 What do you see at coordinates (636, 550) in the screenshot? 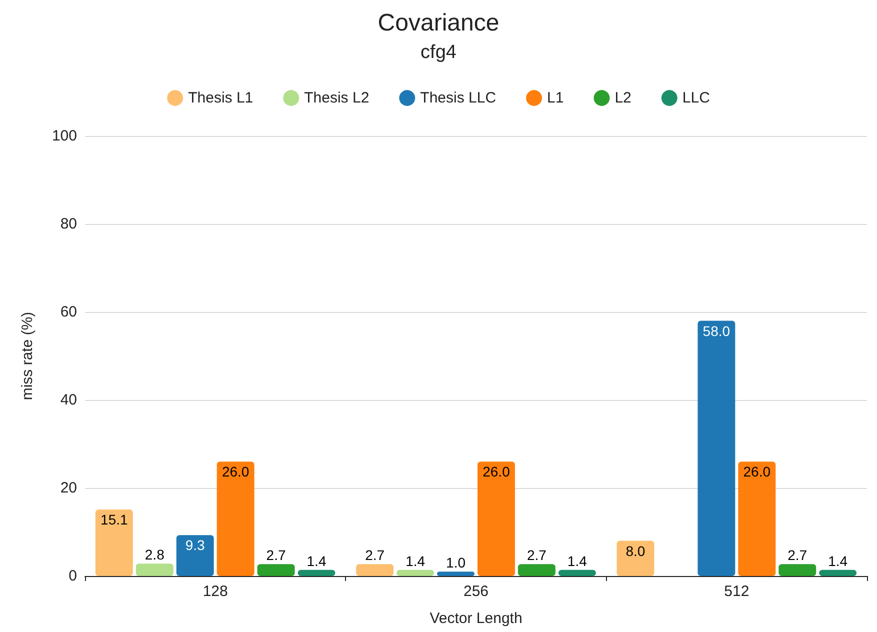
I see `data-label: 8.0` at bounding box center [636, 550].